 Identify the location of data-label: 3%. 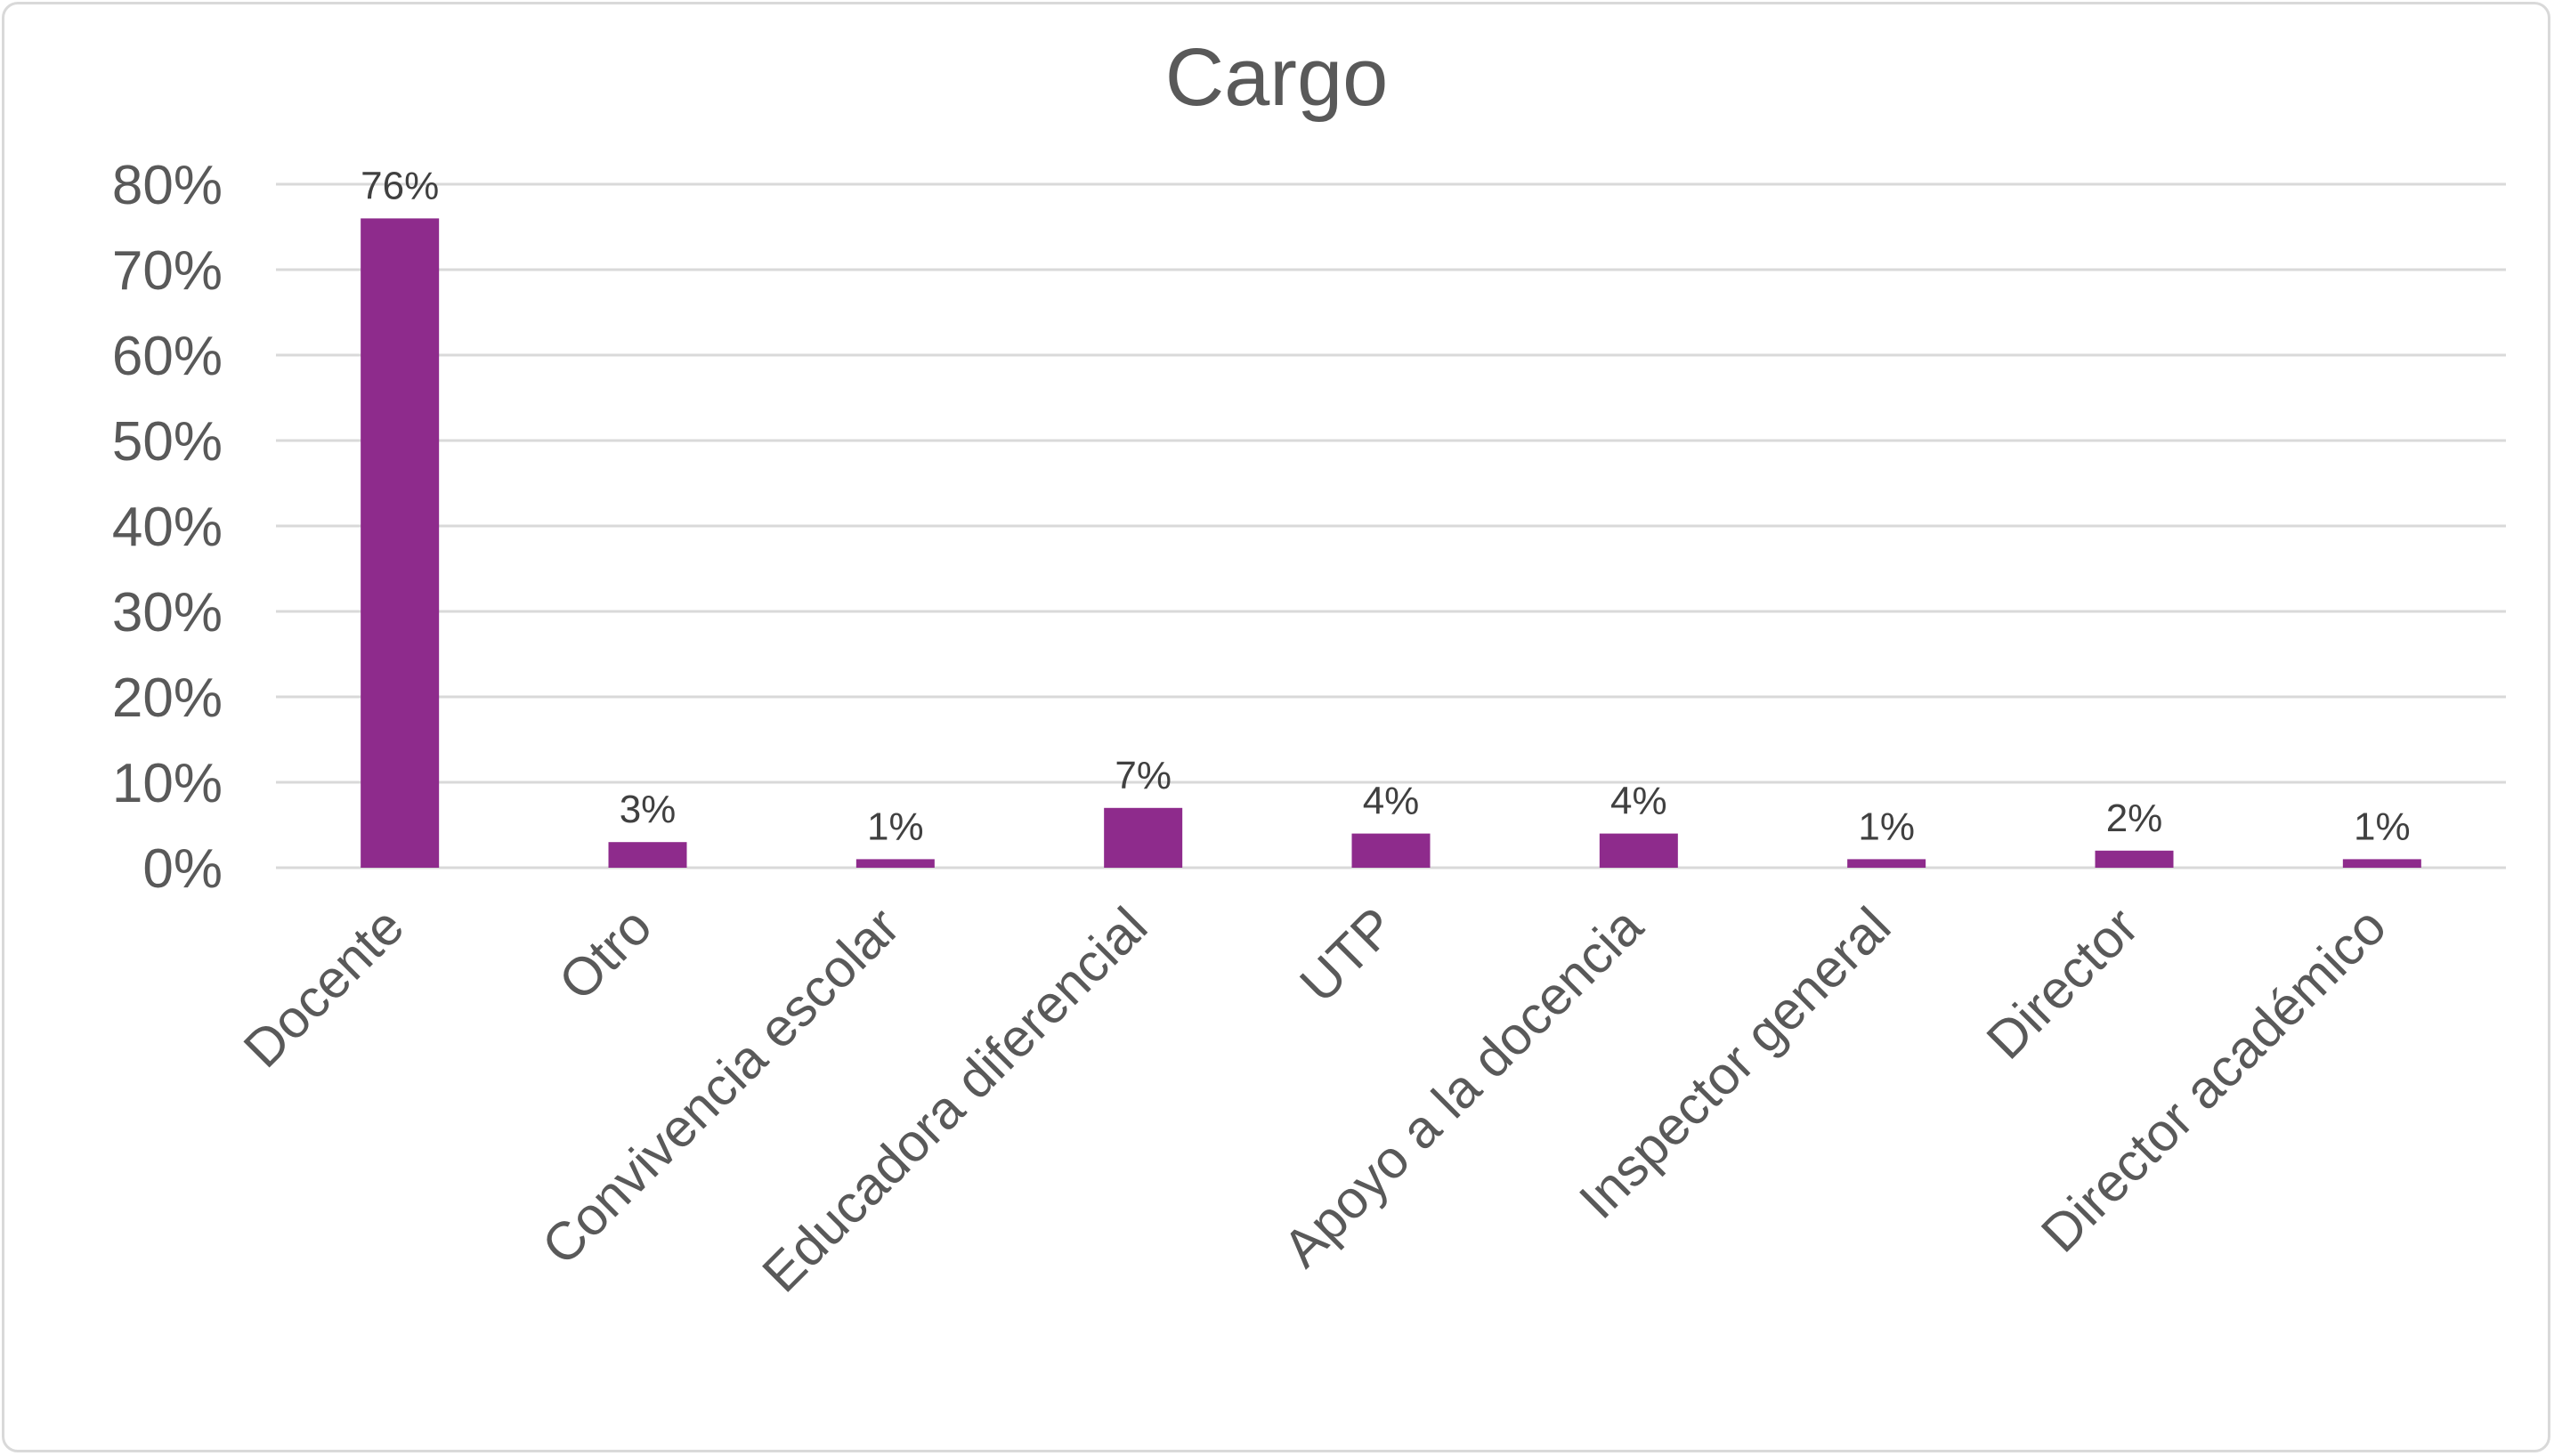
(648, 809).